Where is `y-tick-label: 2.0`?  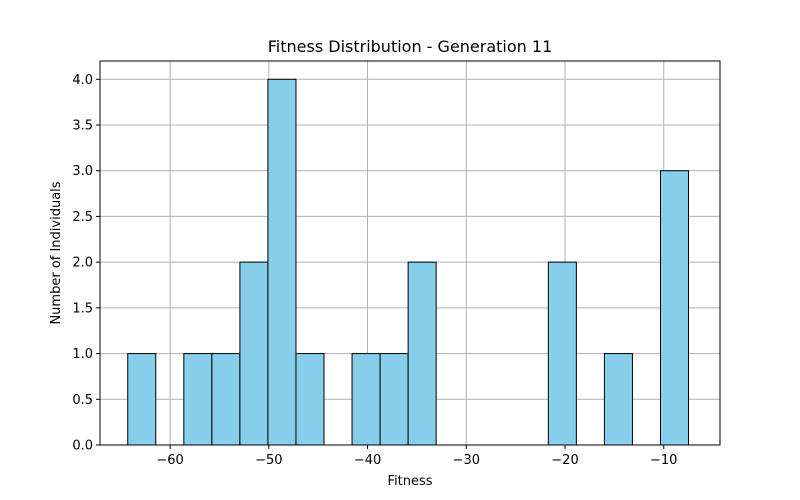
y-tick-label: 2.0 is located at coordinates (82, 263).